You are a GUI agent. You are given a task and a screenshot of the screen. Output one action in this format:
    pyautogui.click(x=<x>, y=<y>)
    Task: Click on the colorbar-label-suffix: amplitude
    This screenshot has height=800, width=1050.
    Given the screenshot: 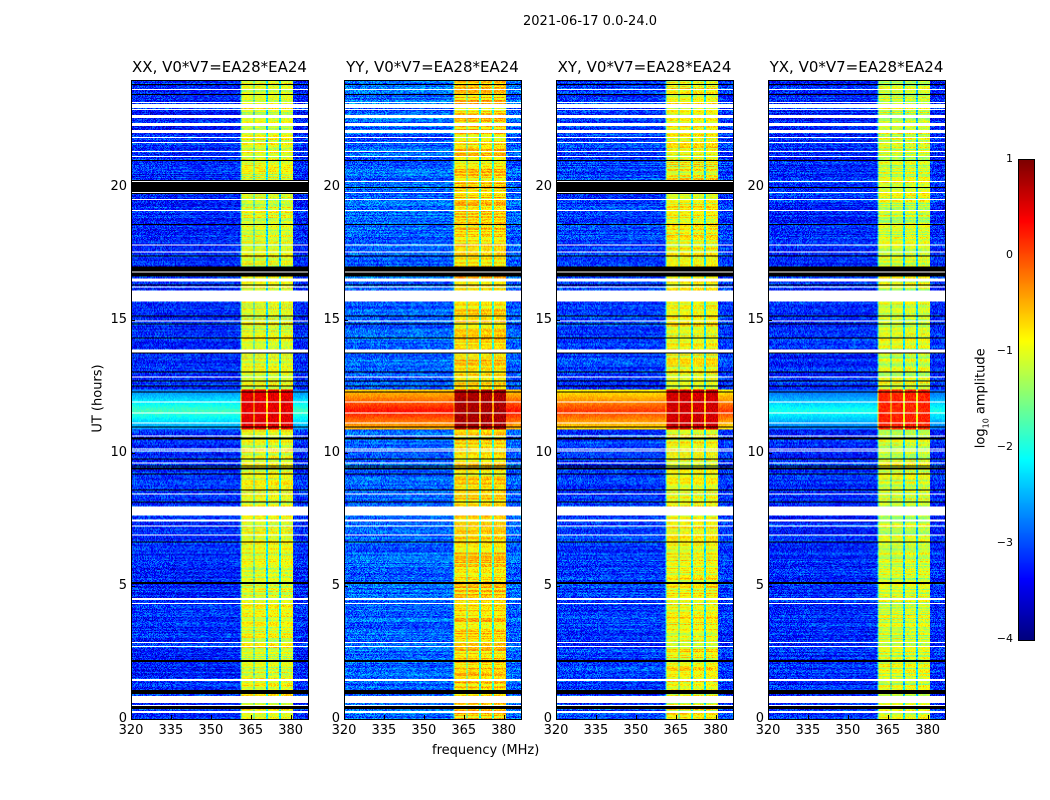 What is the action you would take?
    pyautogui.click(x=981, y=383)
    